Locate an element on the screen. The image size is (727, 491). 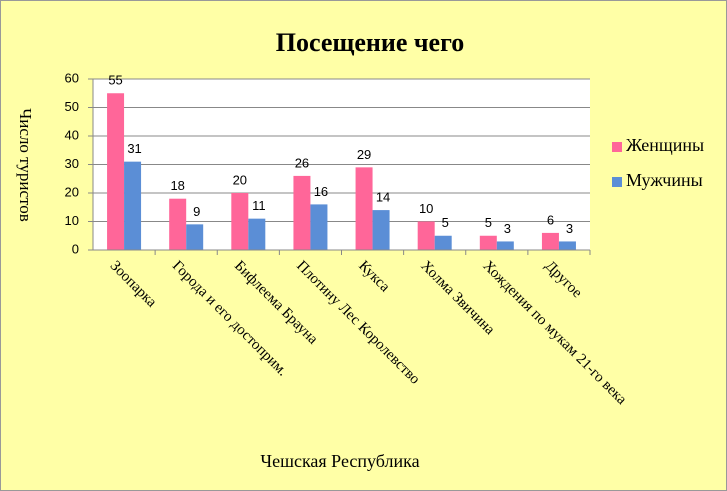
x-axis-label: Чешская Республика is located at coordinates (339, 461).